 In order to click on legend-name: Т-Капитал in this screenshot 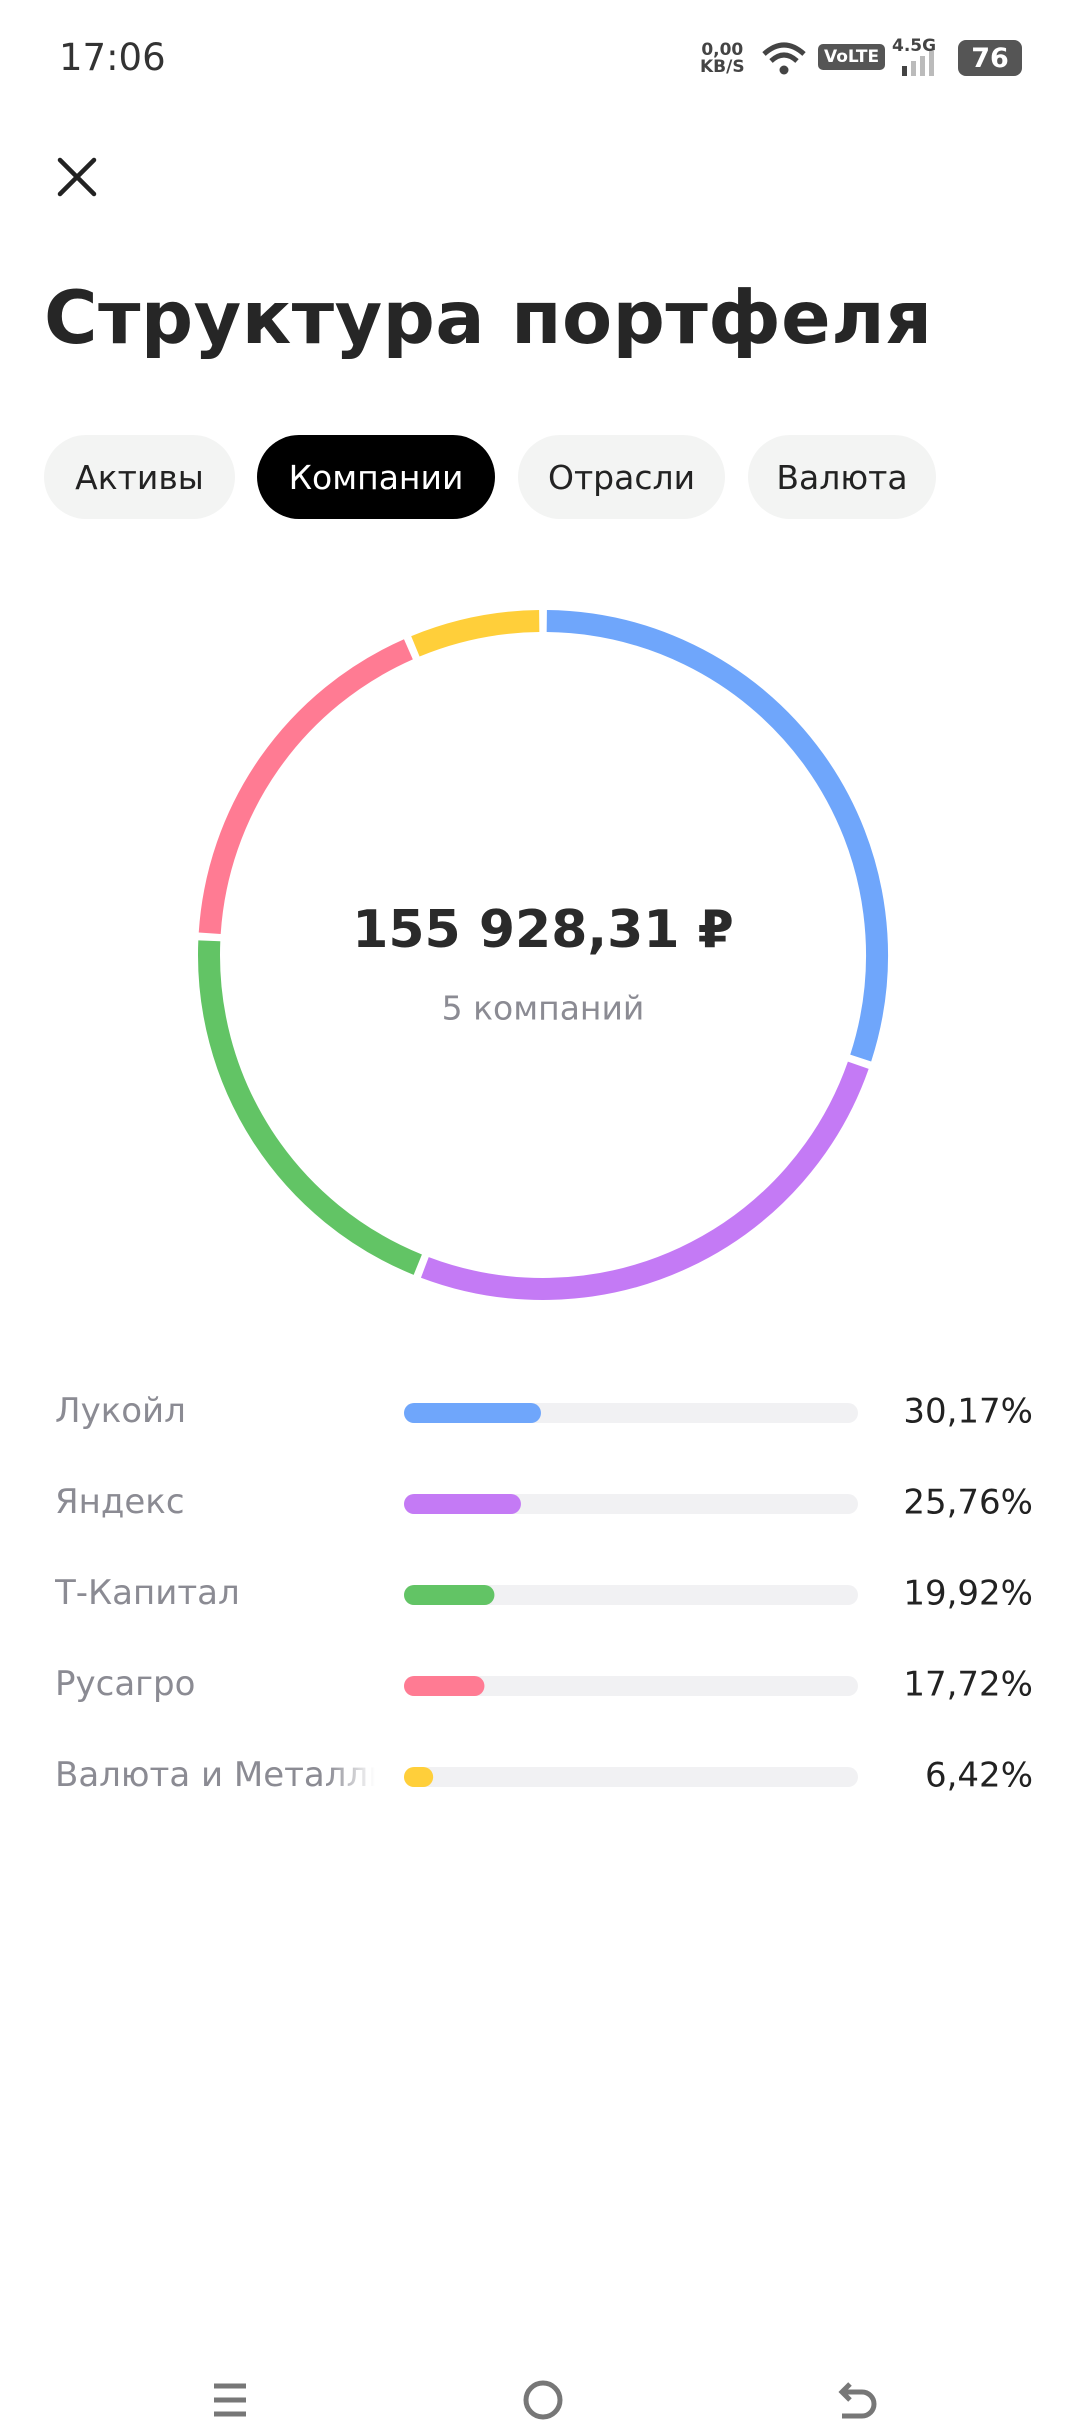, I will do `click(147, 1593)`.